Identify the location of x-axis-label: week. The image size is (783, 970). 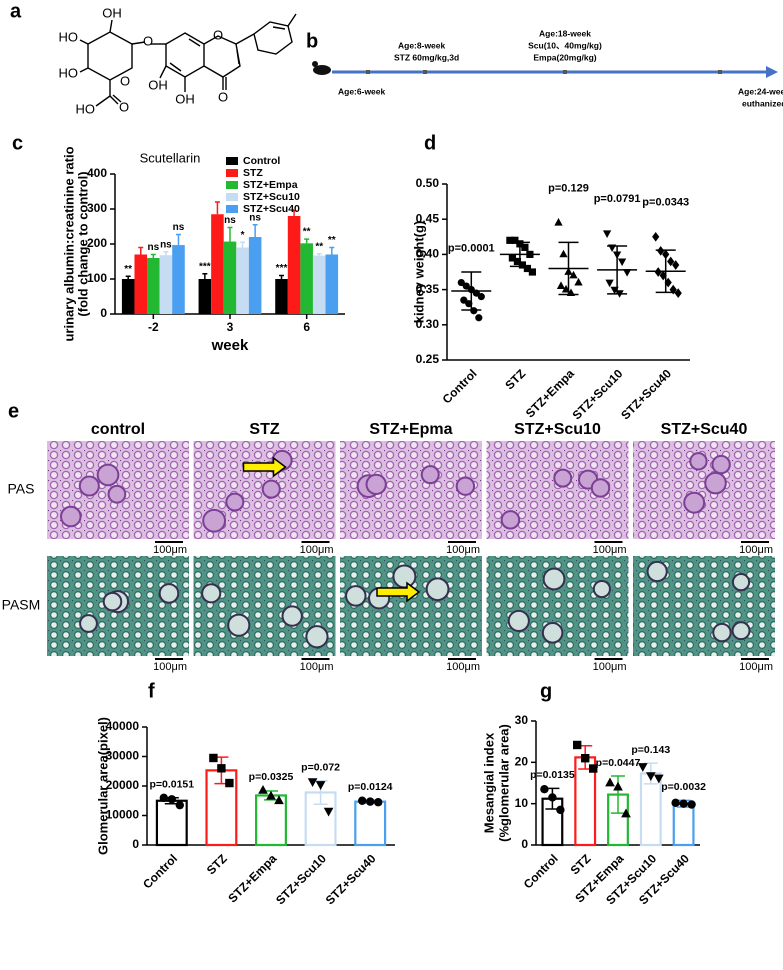
(230, 345).